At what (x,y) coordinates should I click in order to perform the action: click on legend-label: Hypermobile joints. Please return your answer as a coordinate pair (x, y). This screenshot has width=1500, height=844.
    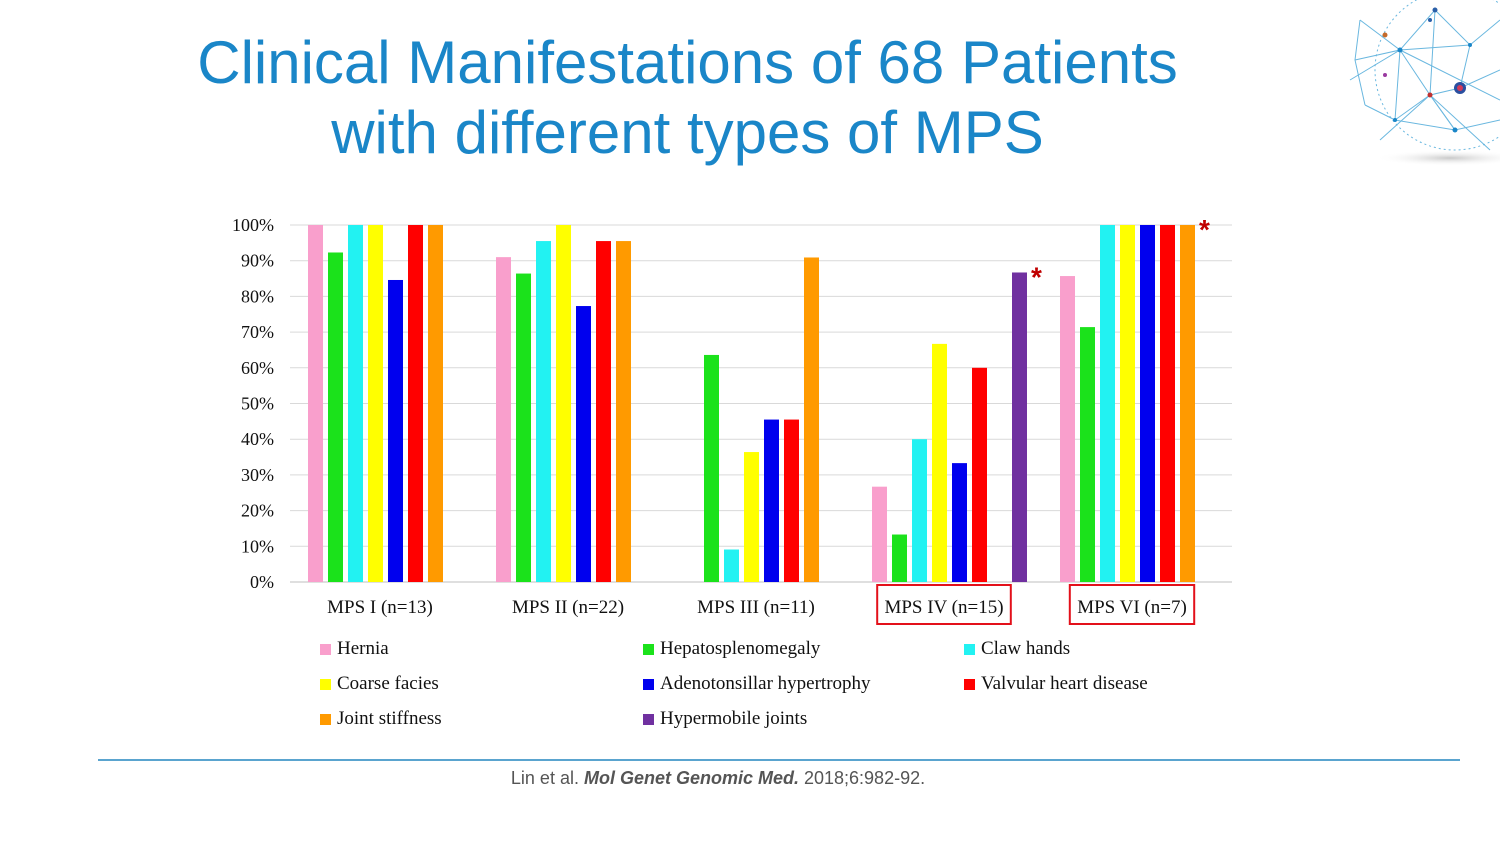
    Looking at the image, I should click on (734, 718).